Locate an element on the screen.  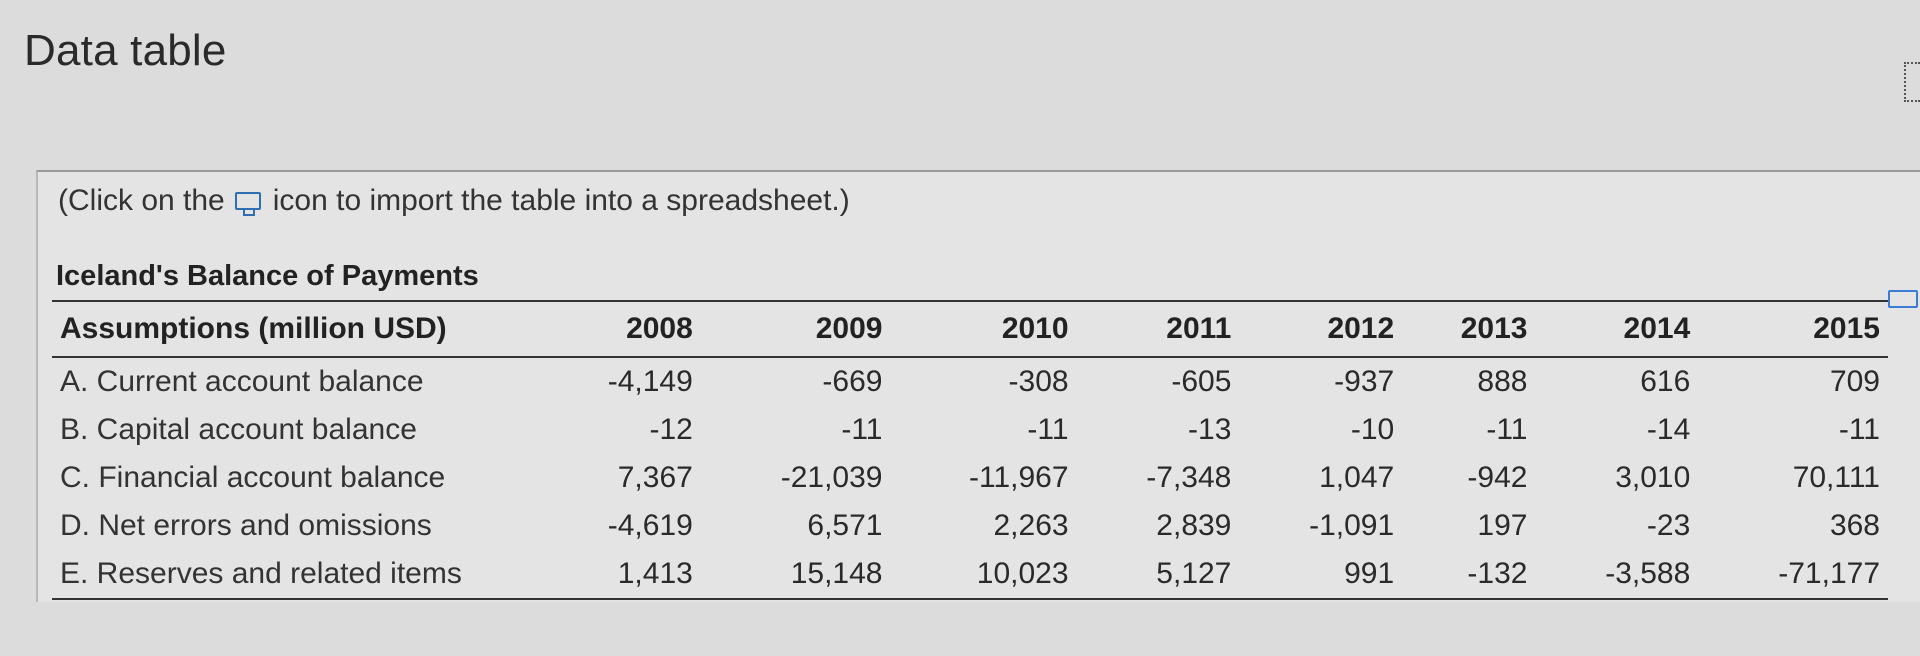
table-cell: -21,039 is located at coordinates (831, 477).